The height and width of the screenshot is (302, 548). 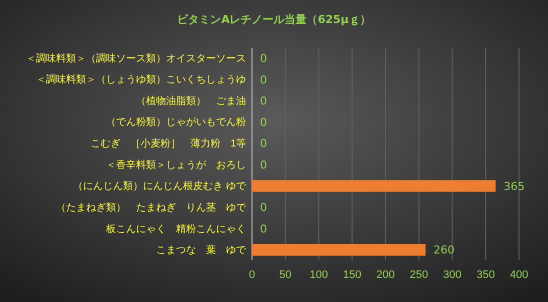 I want to click on y-tick-label: （でん粉類）じゃがいもでん粉, so click(x=176, y=122).